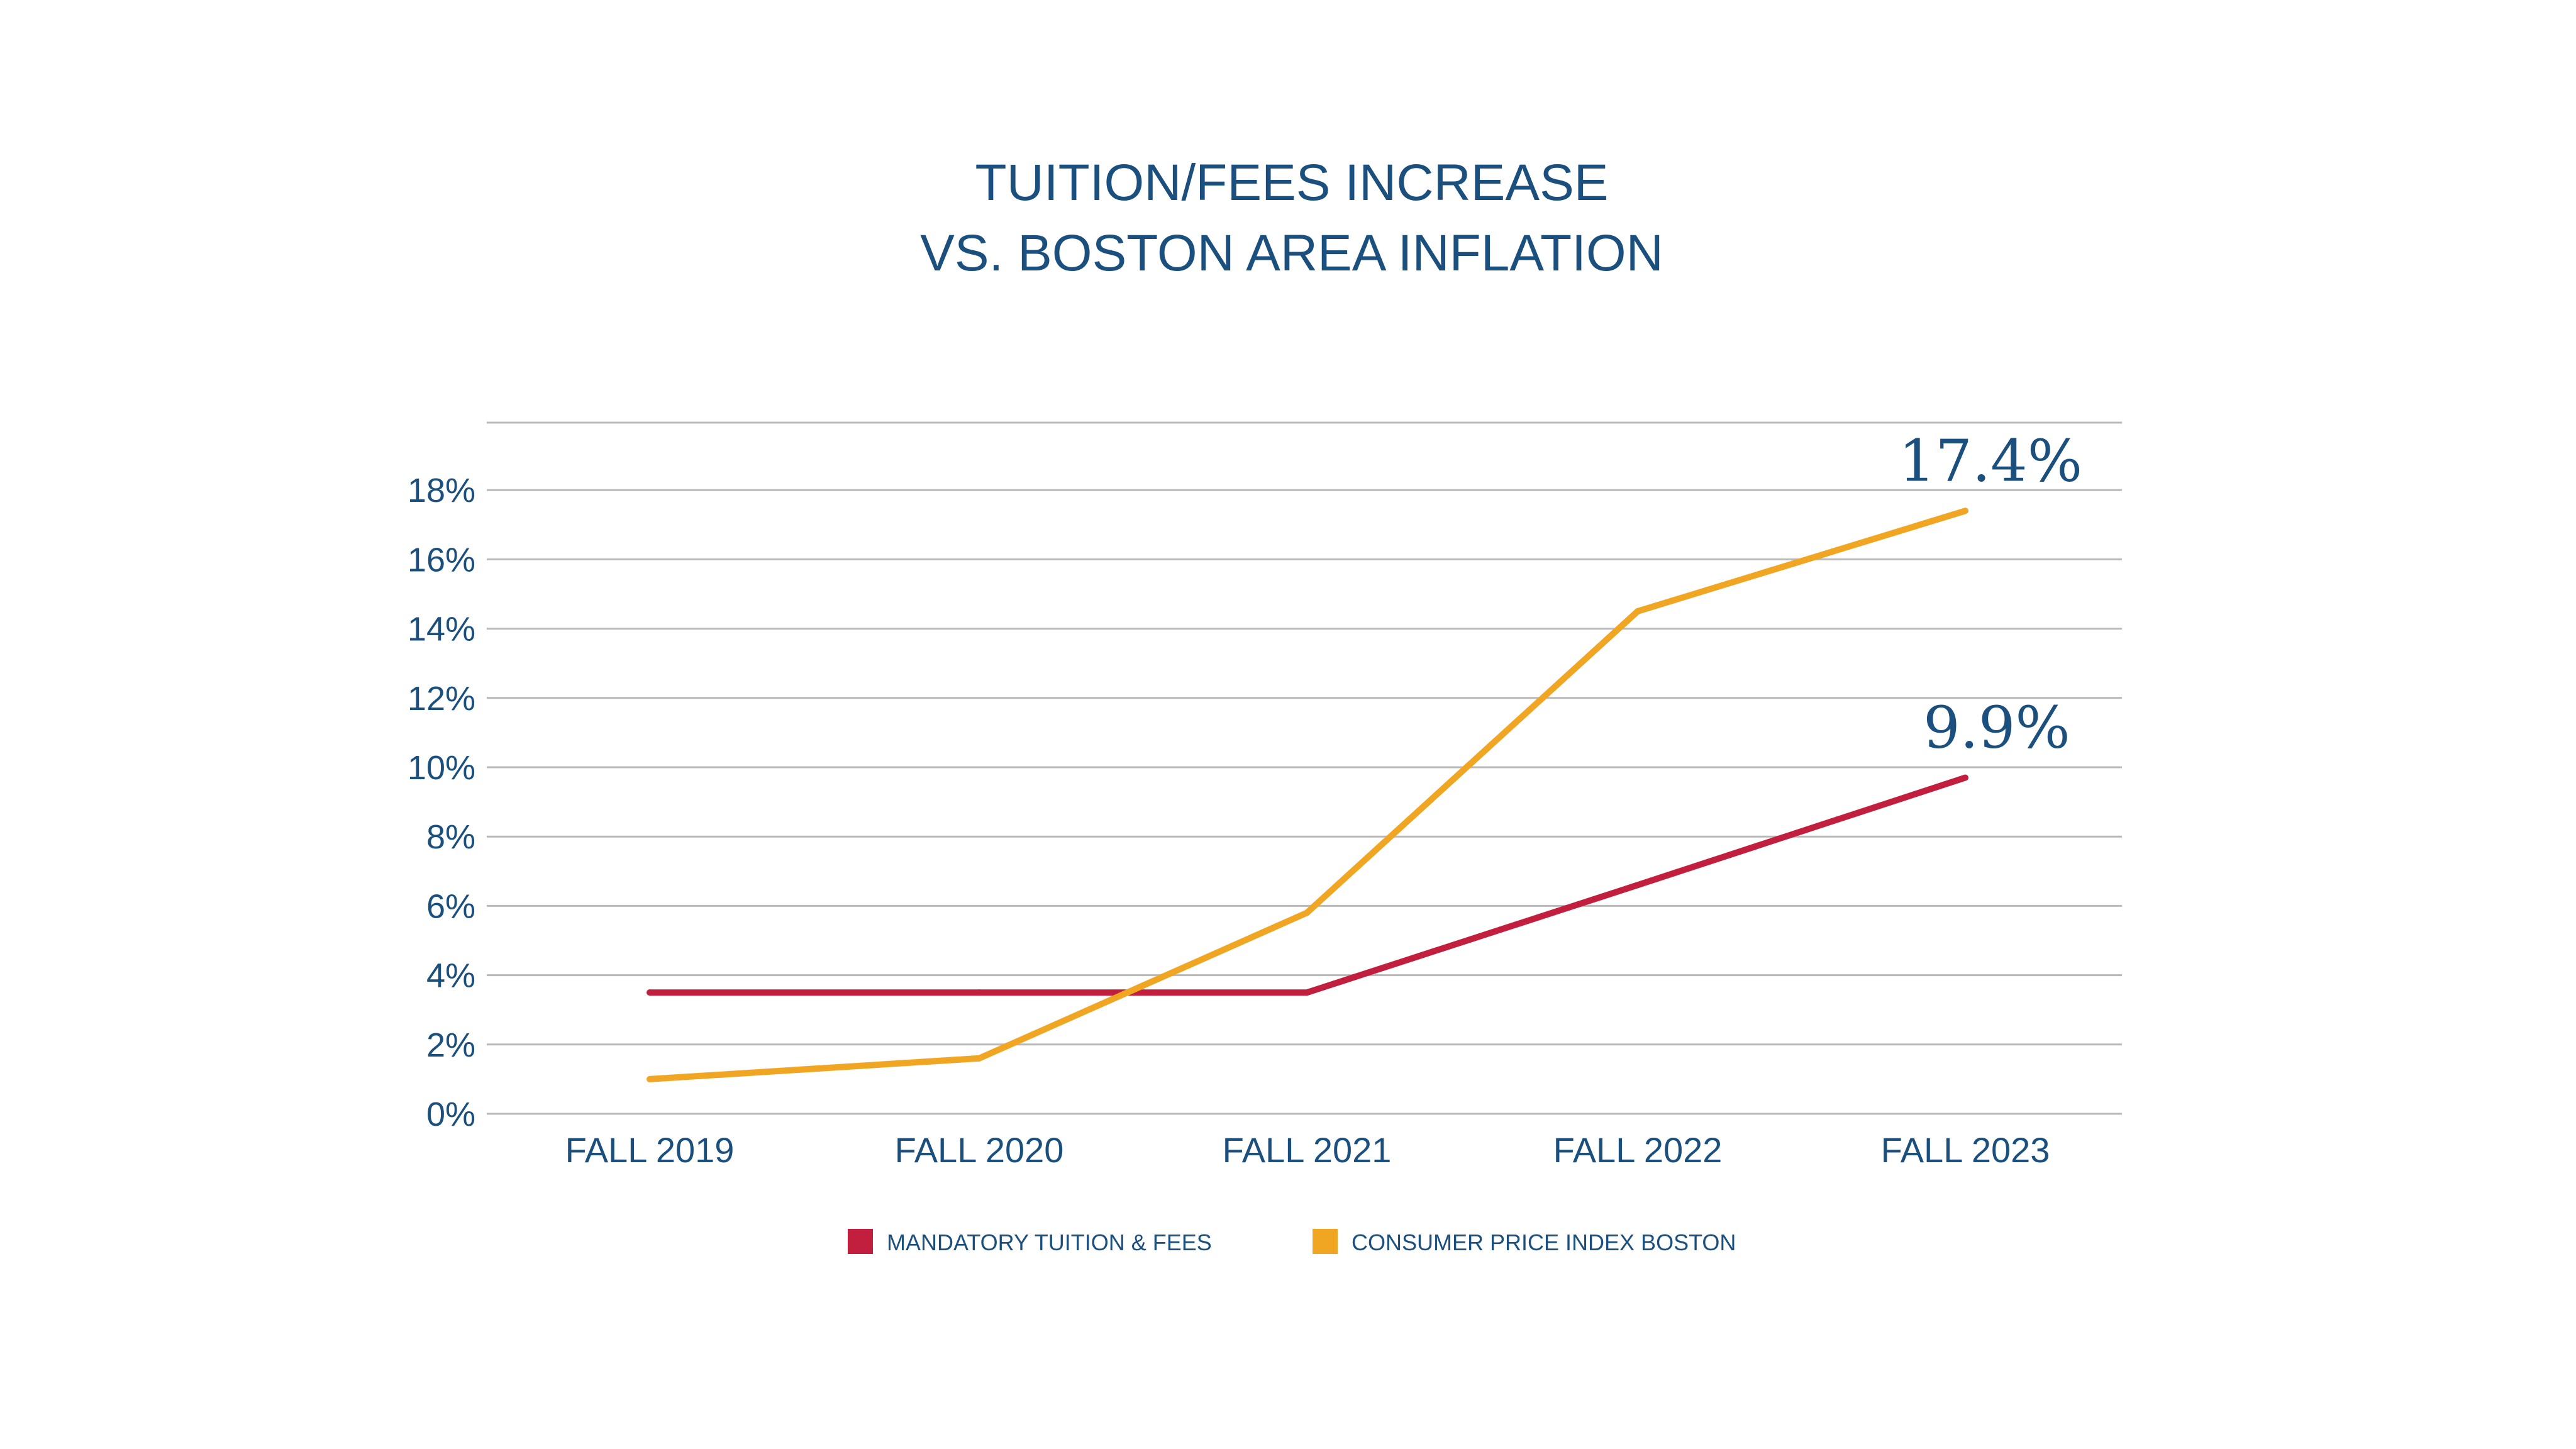  What do you see at coordinates (441, 699) in the screenshot?
I see `y-tick-label: 12%` at bounding box center [441, 699].